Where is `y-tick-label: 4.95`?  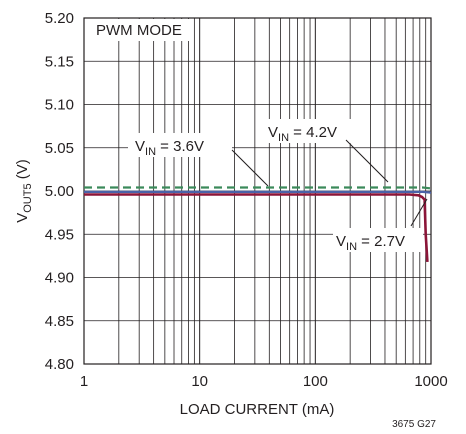 y-tick-label: 4.95 is located at coordinates (59, 234).